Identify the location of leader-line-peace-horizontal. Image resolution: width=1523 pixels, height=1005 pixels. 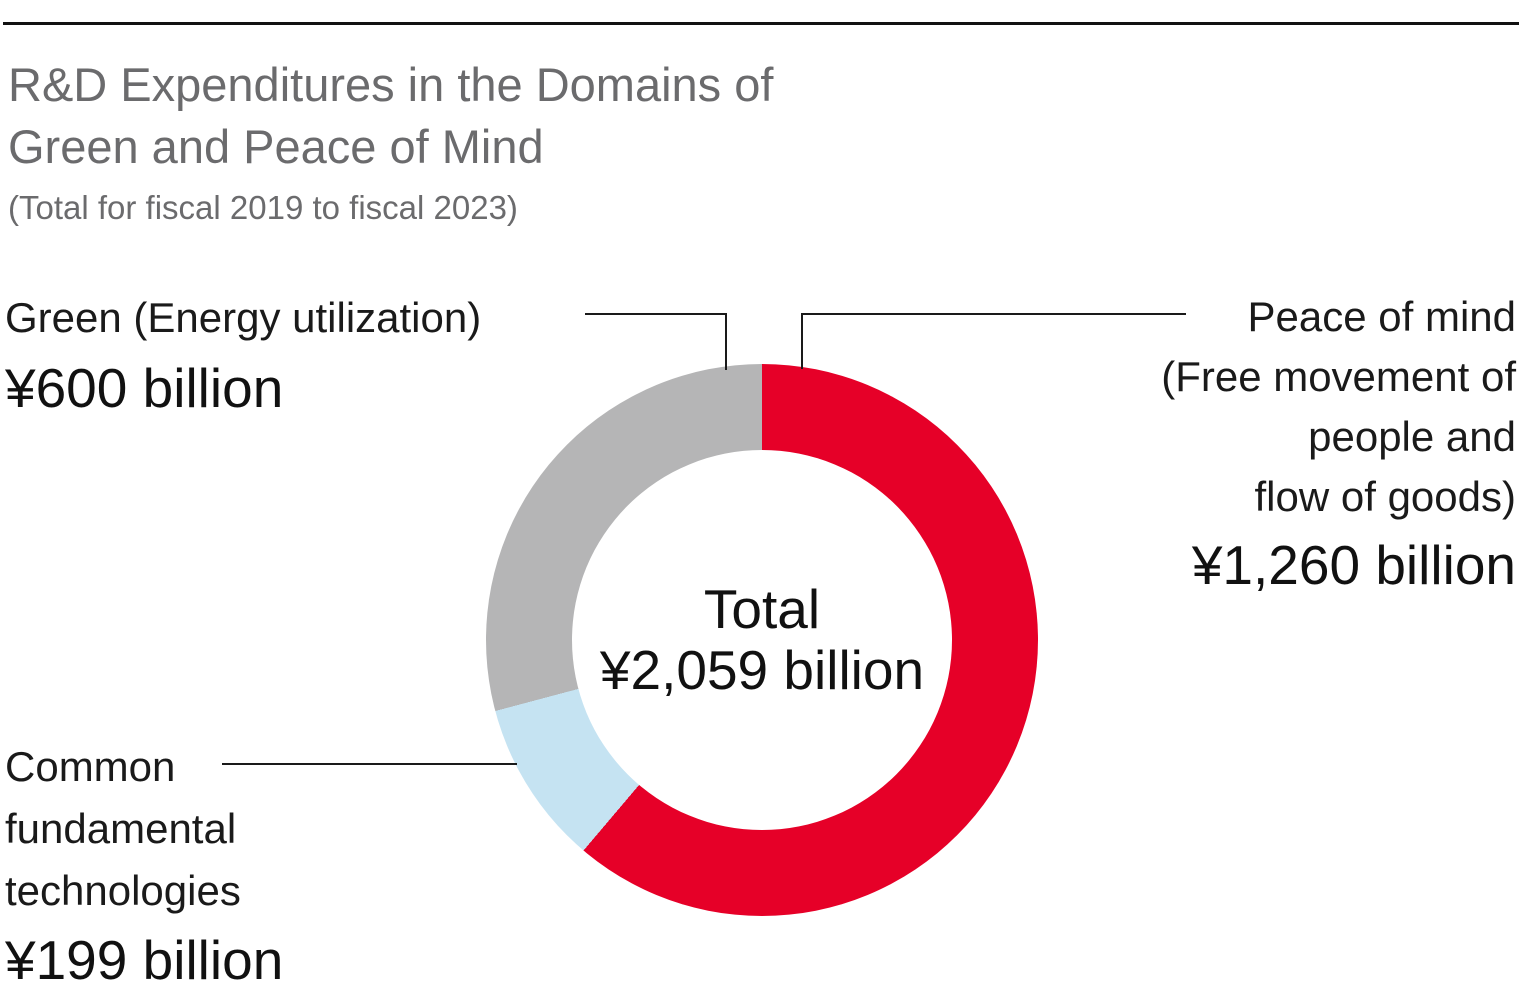
(993, 314).